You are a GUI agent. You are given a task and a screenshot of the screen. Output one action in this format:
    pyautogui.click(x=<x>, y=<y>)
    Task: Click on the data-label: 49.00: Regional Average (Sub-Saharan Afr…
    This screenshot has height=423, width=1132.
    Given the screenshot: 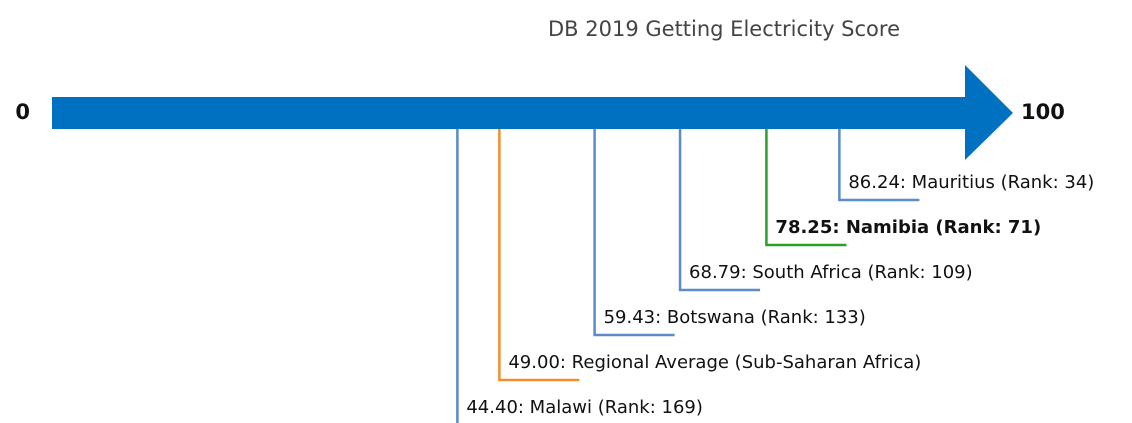 What is the action you would take?
    pyautogui.click(x=714, y=362)
    